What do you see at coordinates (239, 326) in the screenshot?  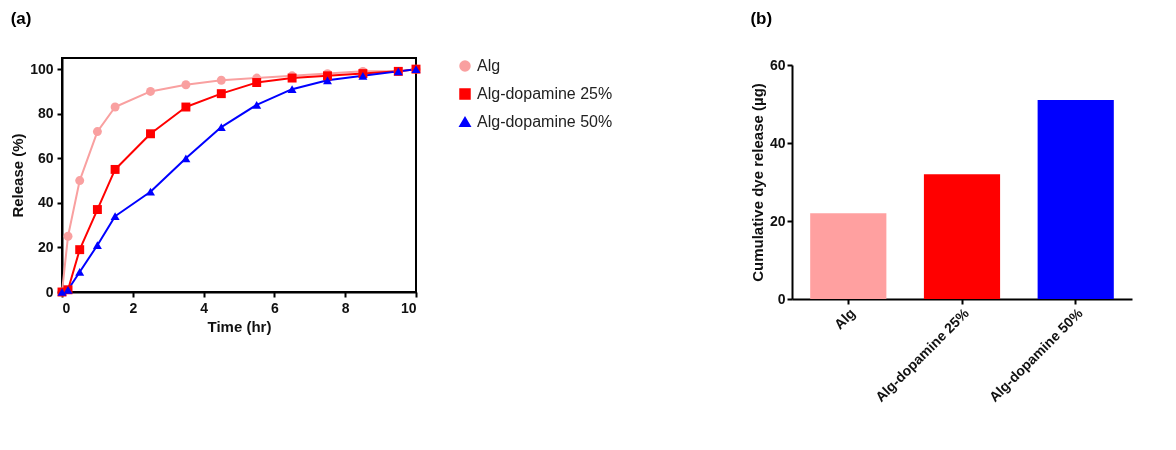 I see `x-axis-title: Time (hr)` at bounding box center [239, 326].